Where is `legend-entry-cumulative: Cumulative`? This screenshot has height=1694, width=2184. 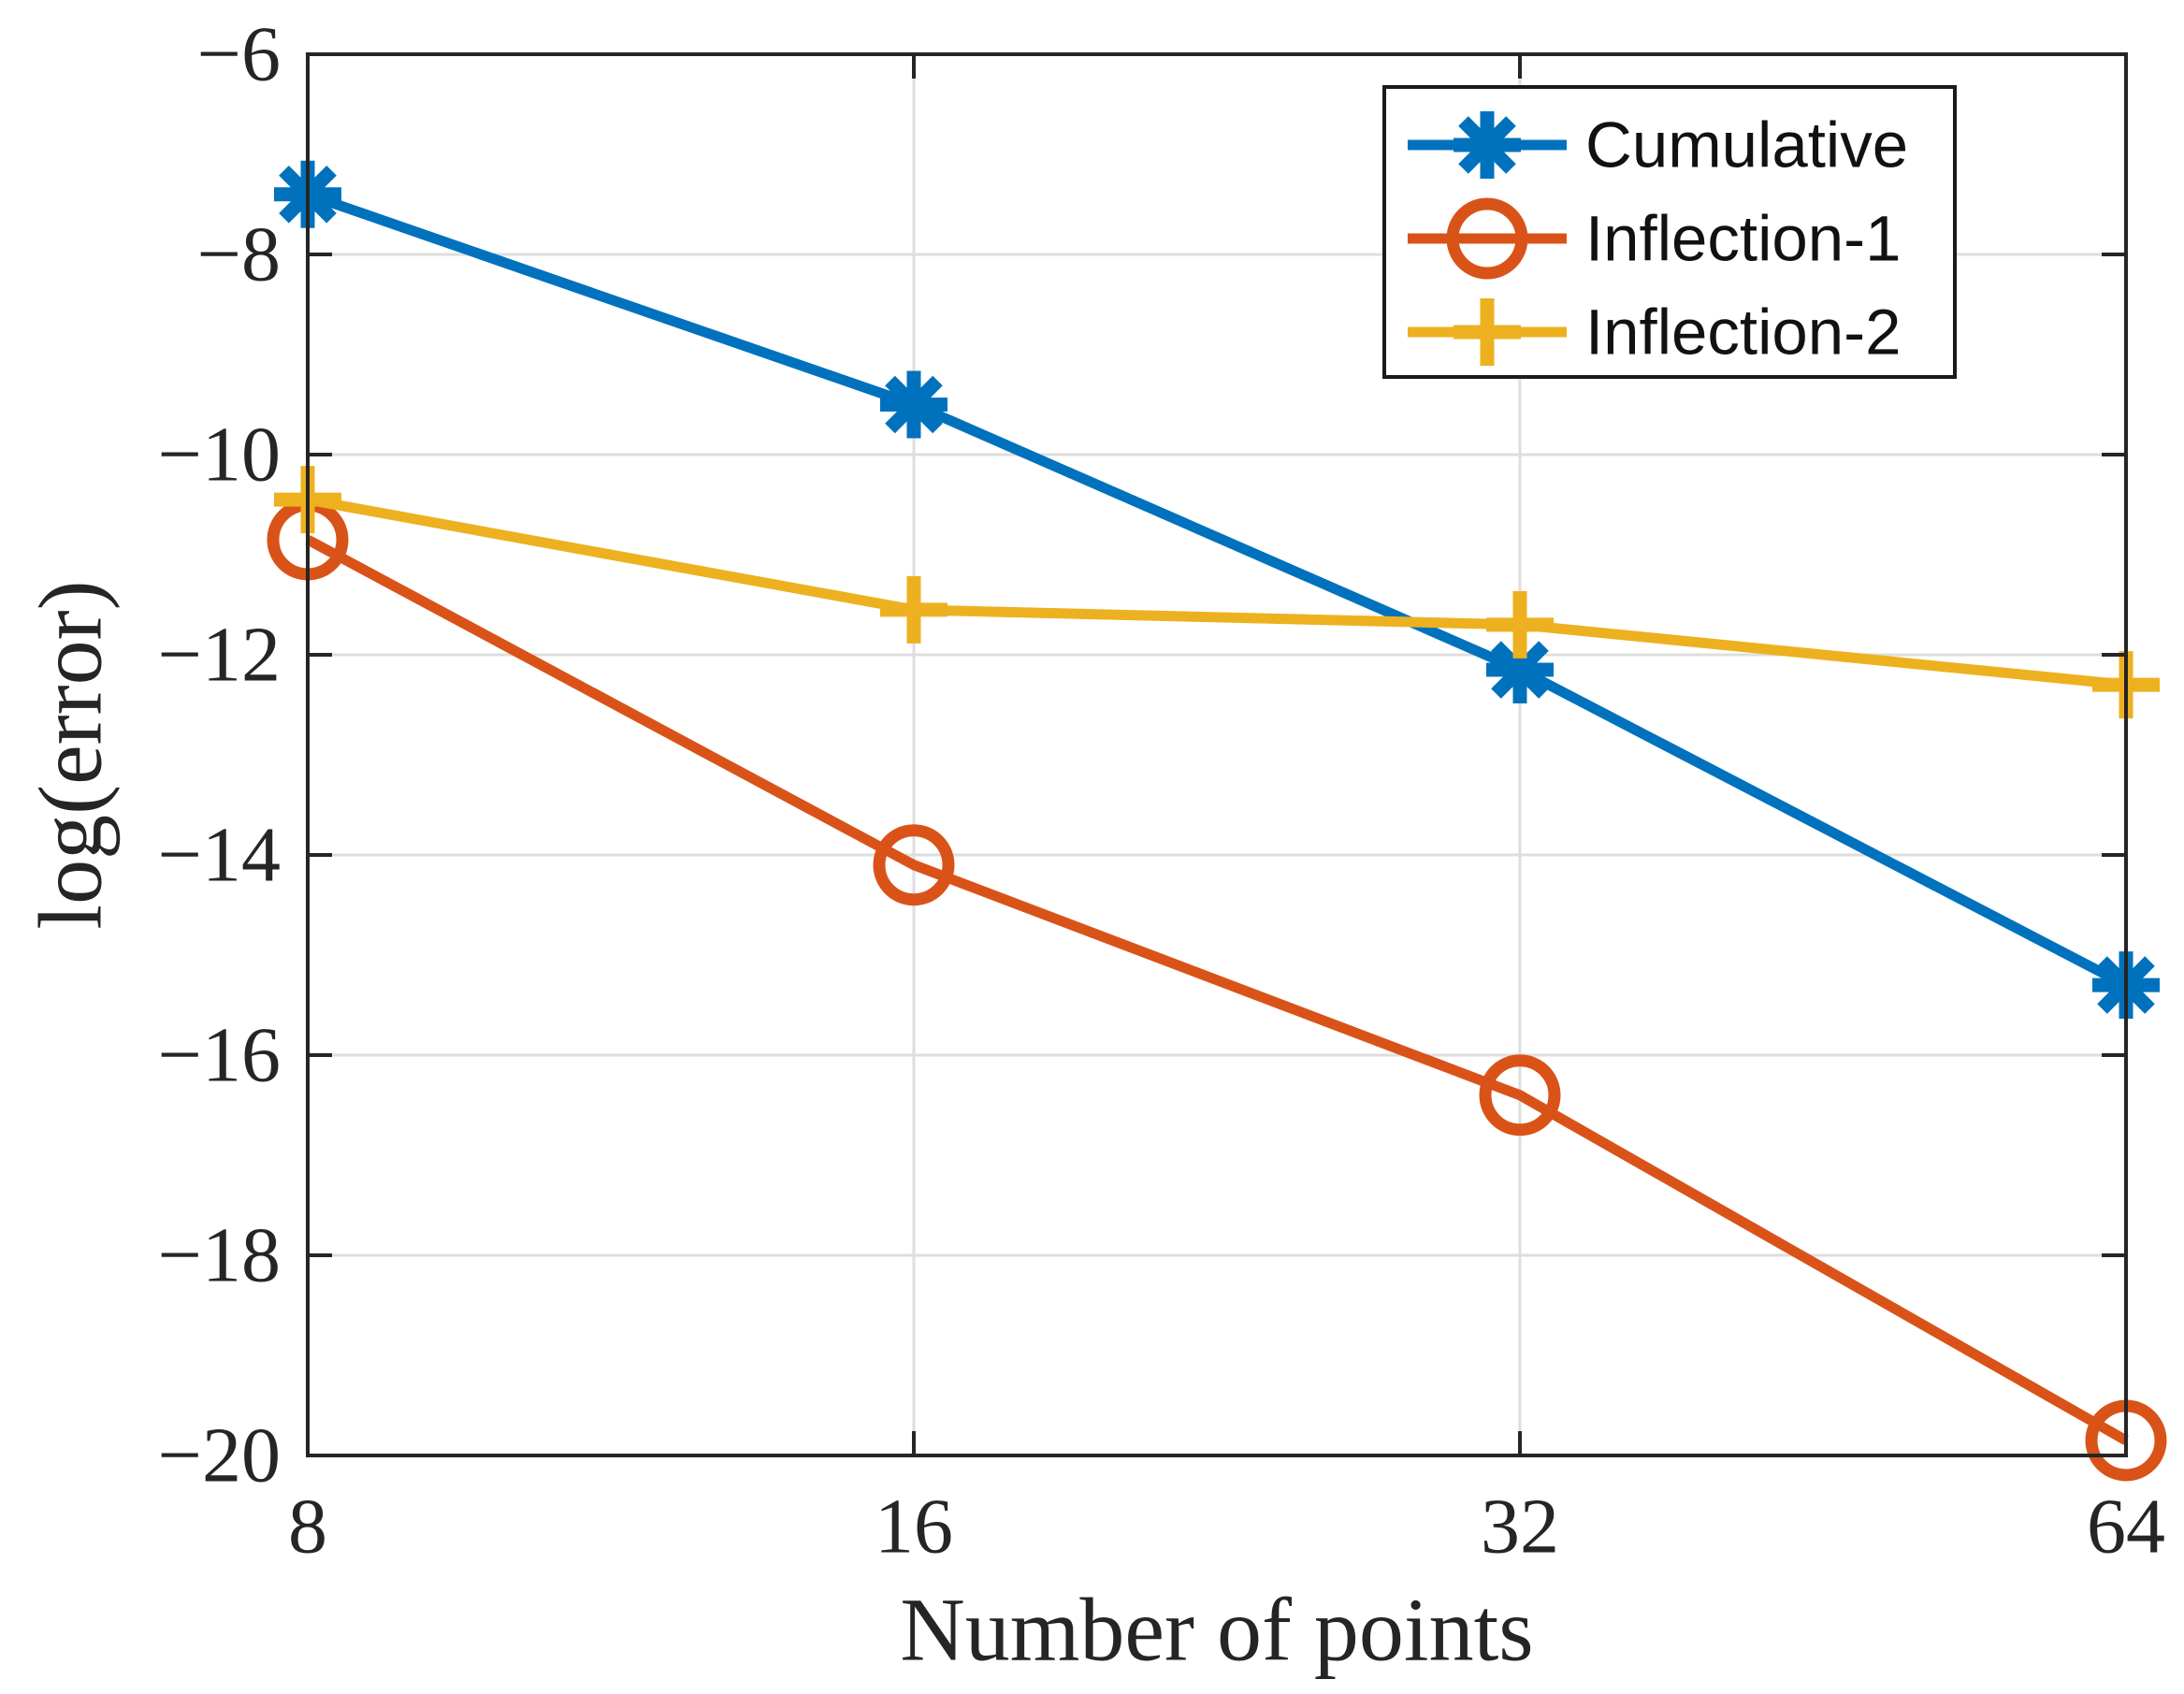
legend-entry-cumulative: Cumulative is located at coordinates (1658, 145).